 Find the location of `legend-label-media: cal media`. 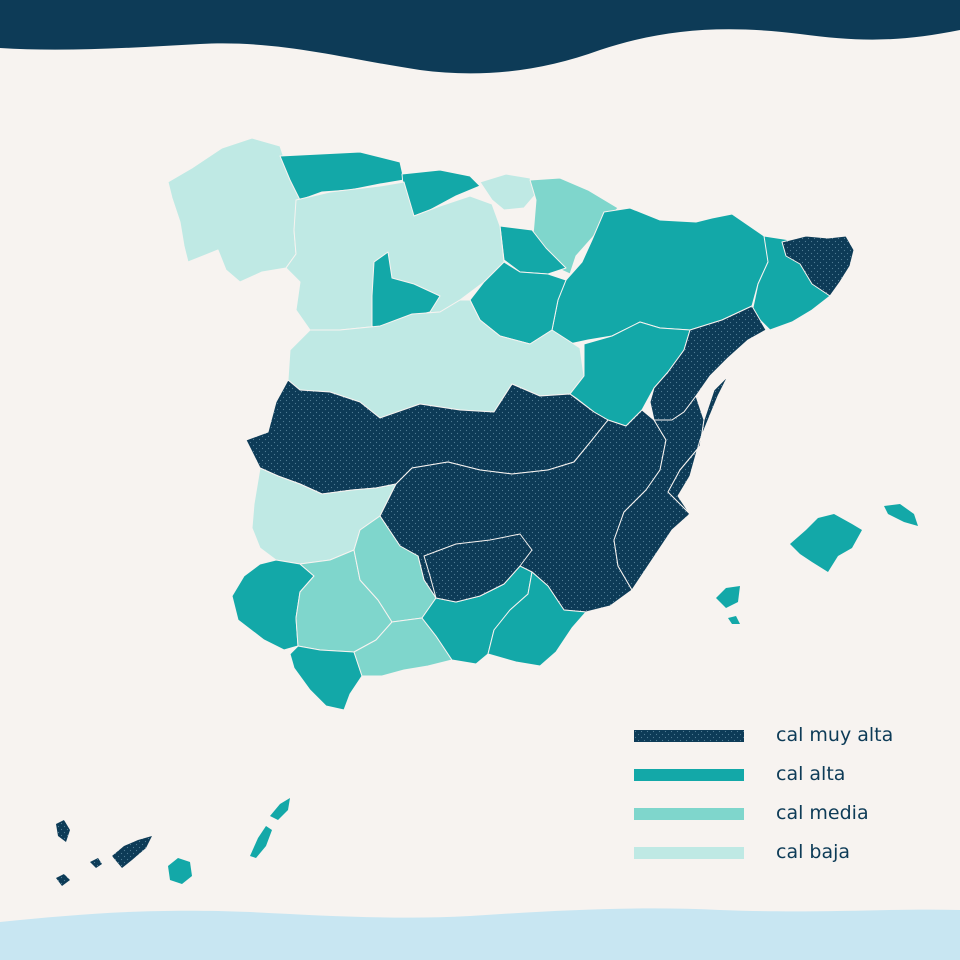

legend-label-media: cal media is located at coordinates (822, 813).